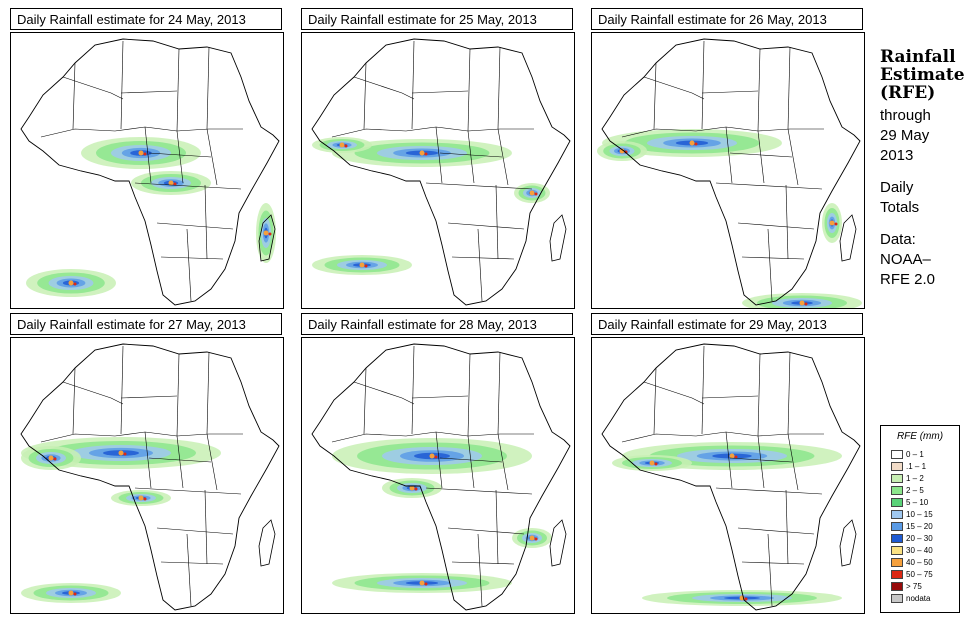  What do you see at coordinates (919, 538) in the screenshot?
I see `legend-label: 20 – 30` at bounding box center [919, 538].